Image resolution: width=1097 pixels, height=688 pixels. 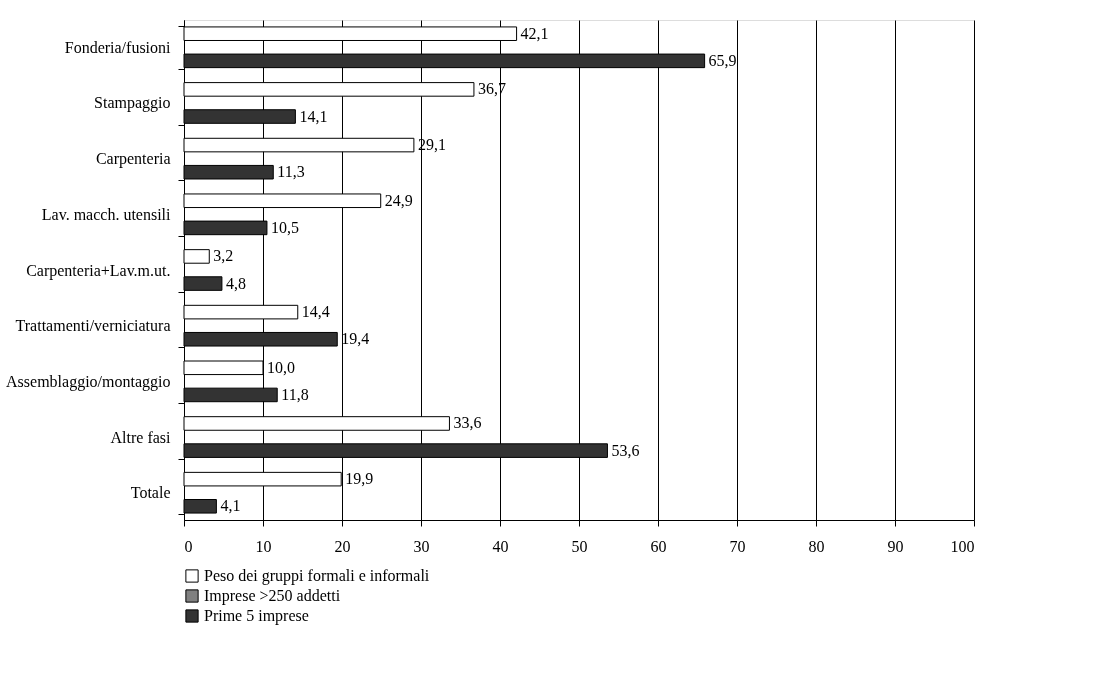 I want to click on y-tick-label: Assemblaggio/montaggio, so click(x=88, y=381).